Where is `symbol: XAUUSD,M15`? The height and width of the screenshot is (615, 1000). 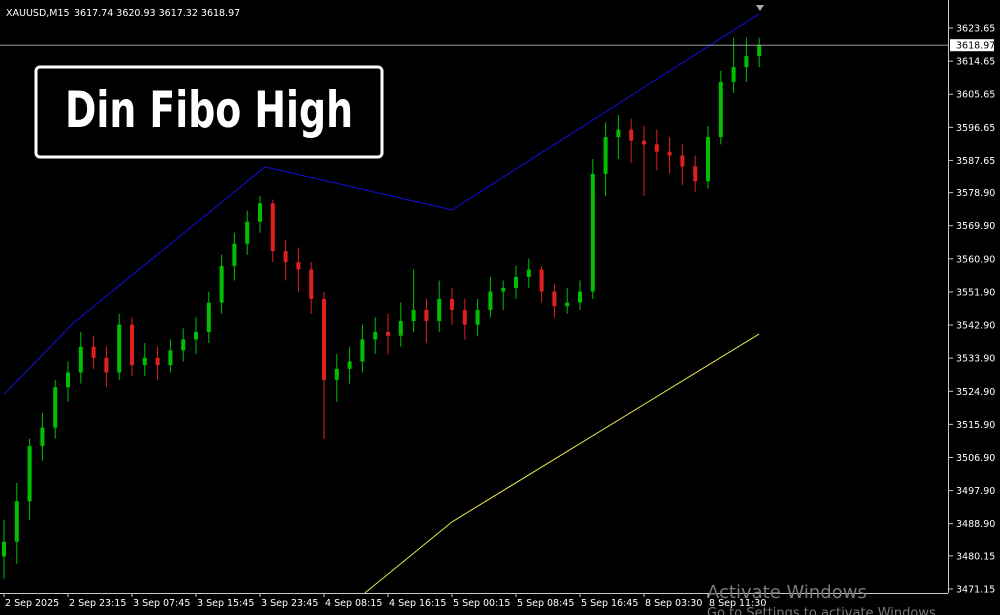
symbol: XAUUSD,M15 is located at coordinates (38, 13).